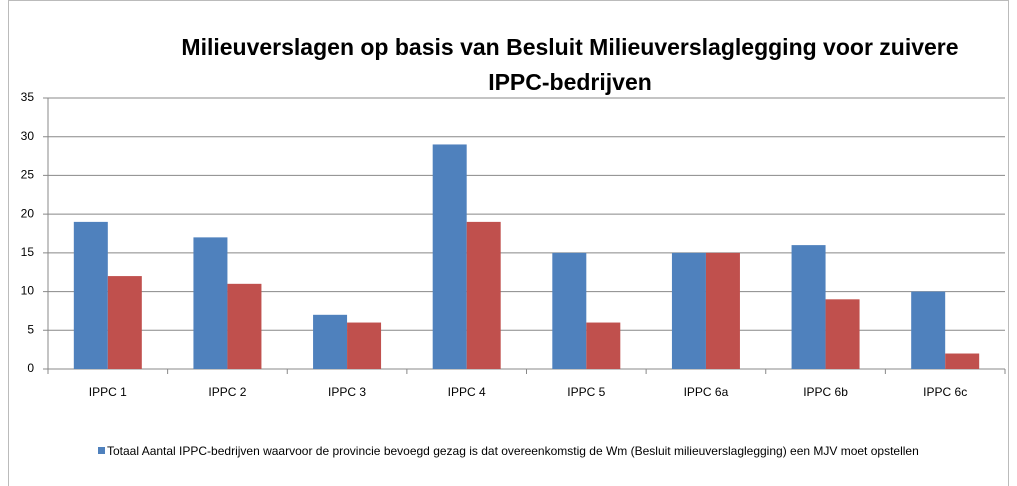 This screenshot has height=486, width=1017. I want to click on x-tick-label: IPPC 6b, so click(825, 392).